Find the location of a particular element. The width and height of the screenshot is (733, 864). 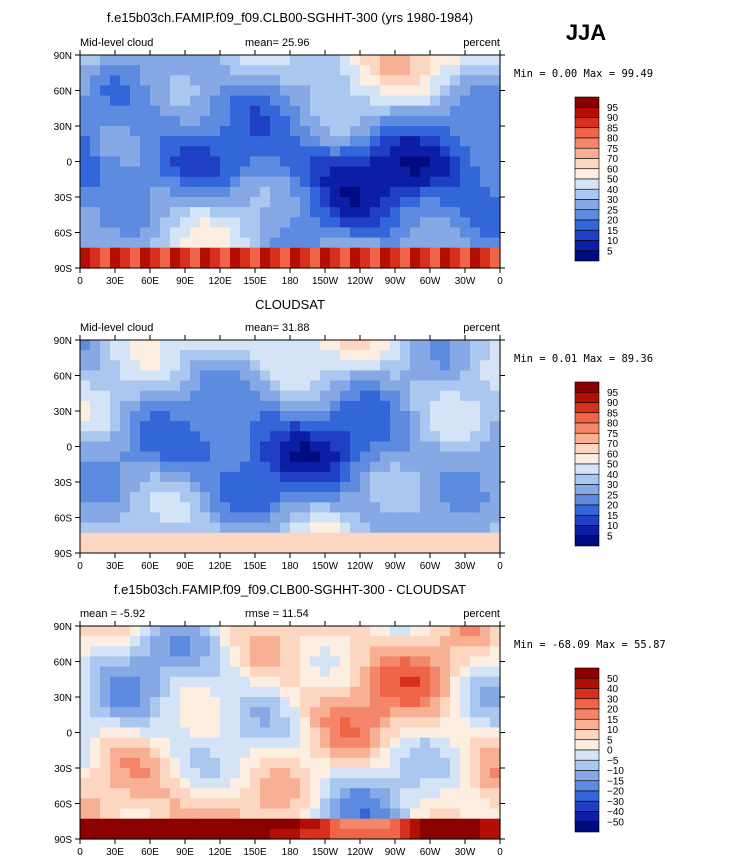

colorbar-label: −40 is located at coordinates (615, 812).